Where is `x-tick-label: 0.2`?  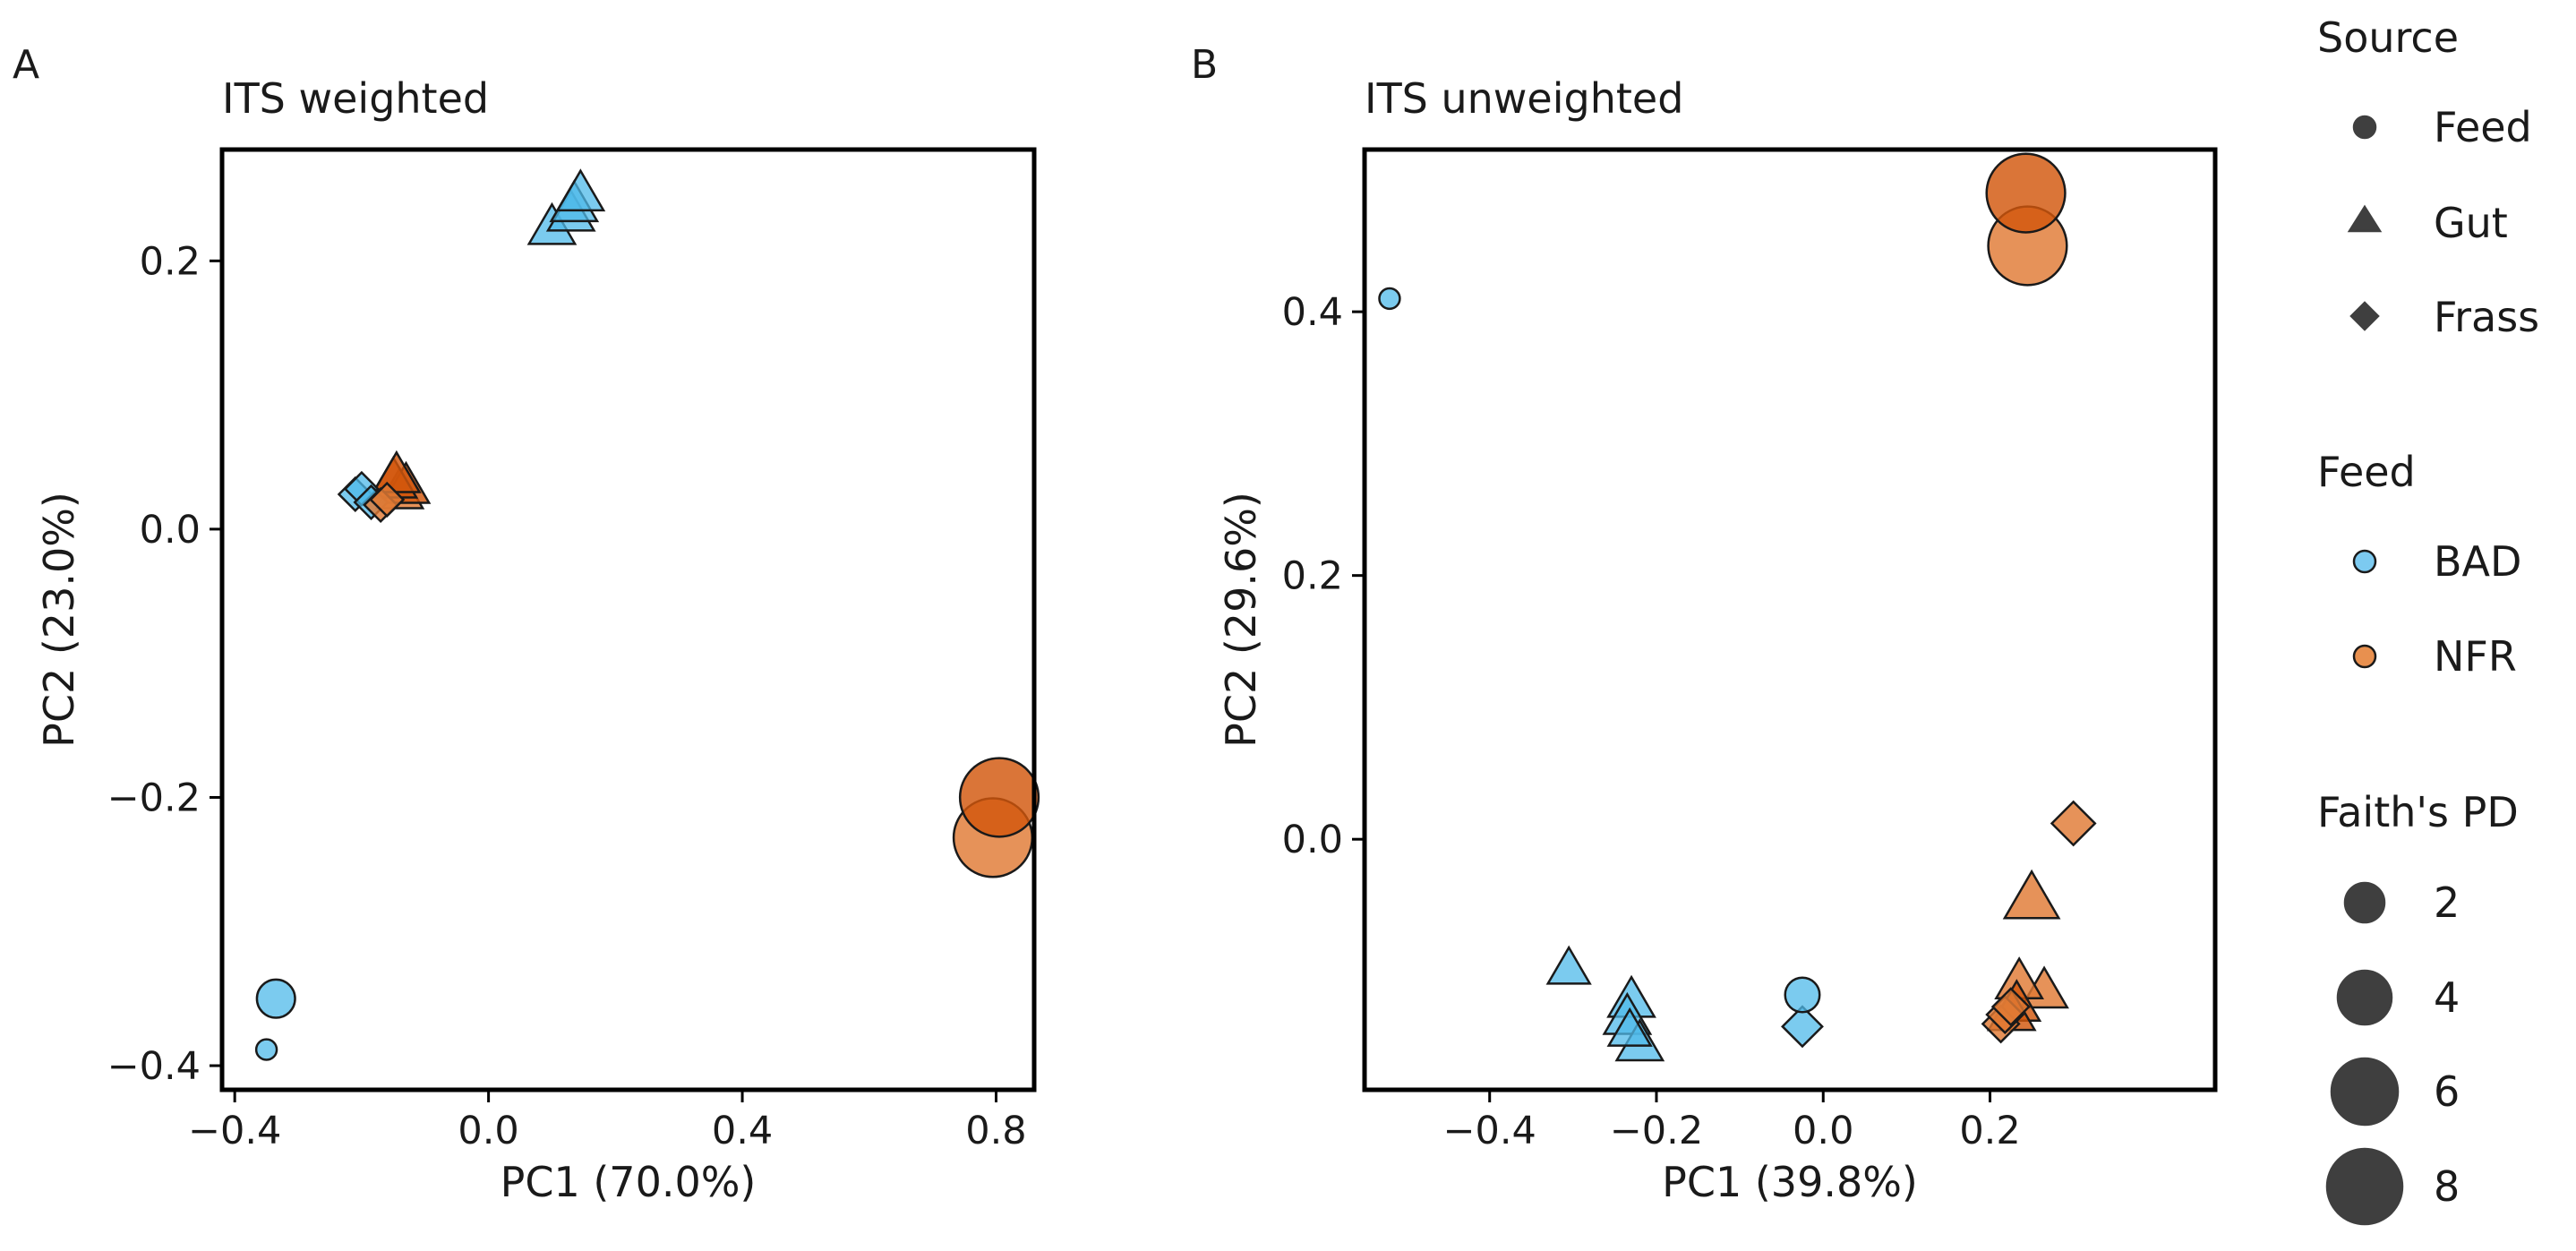 x-tick-label: 0.2 is located at coordinates (1989, 1131).